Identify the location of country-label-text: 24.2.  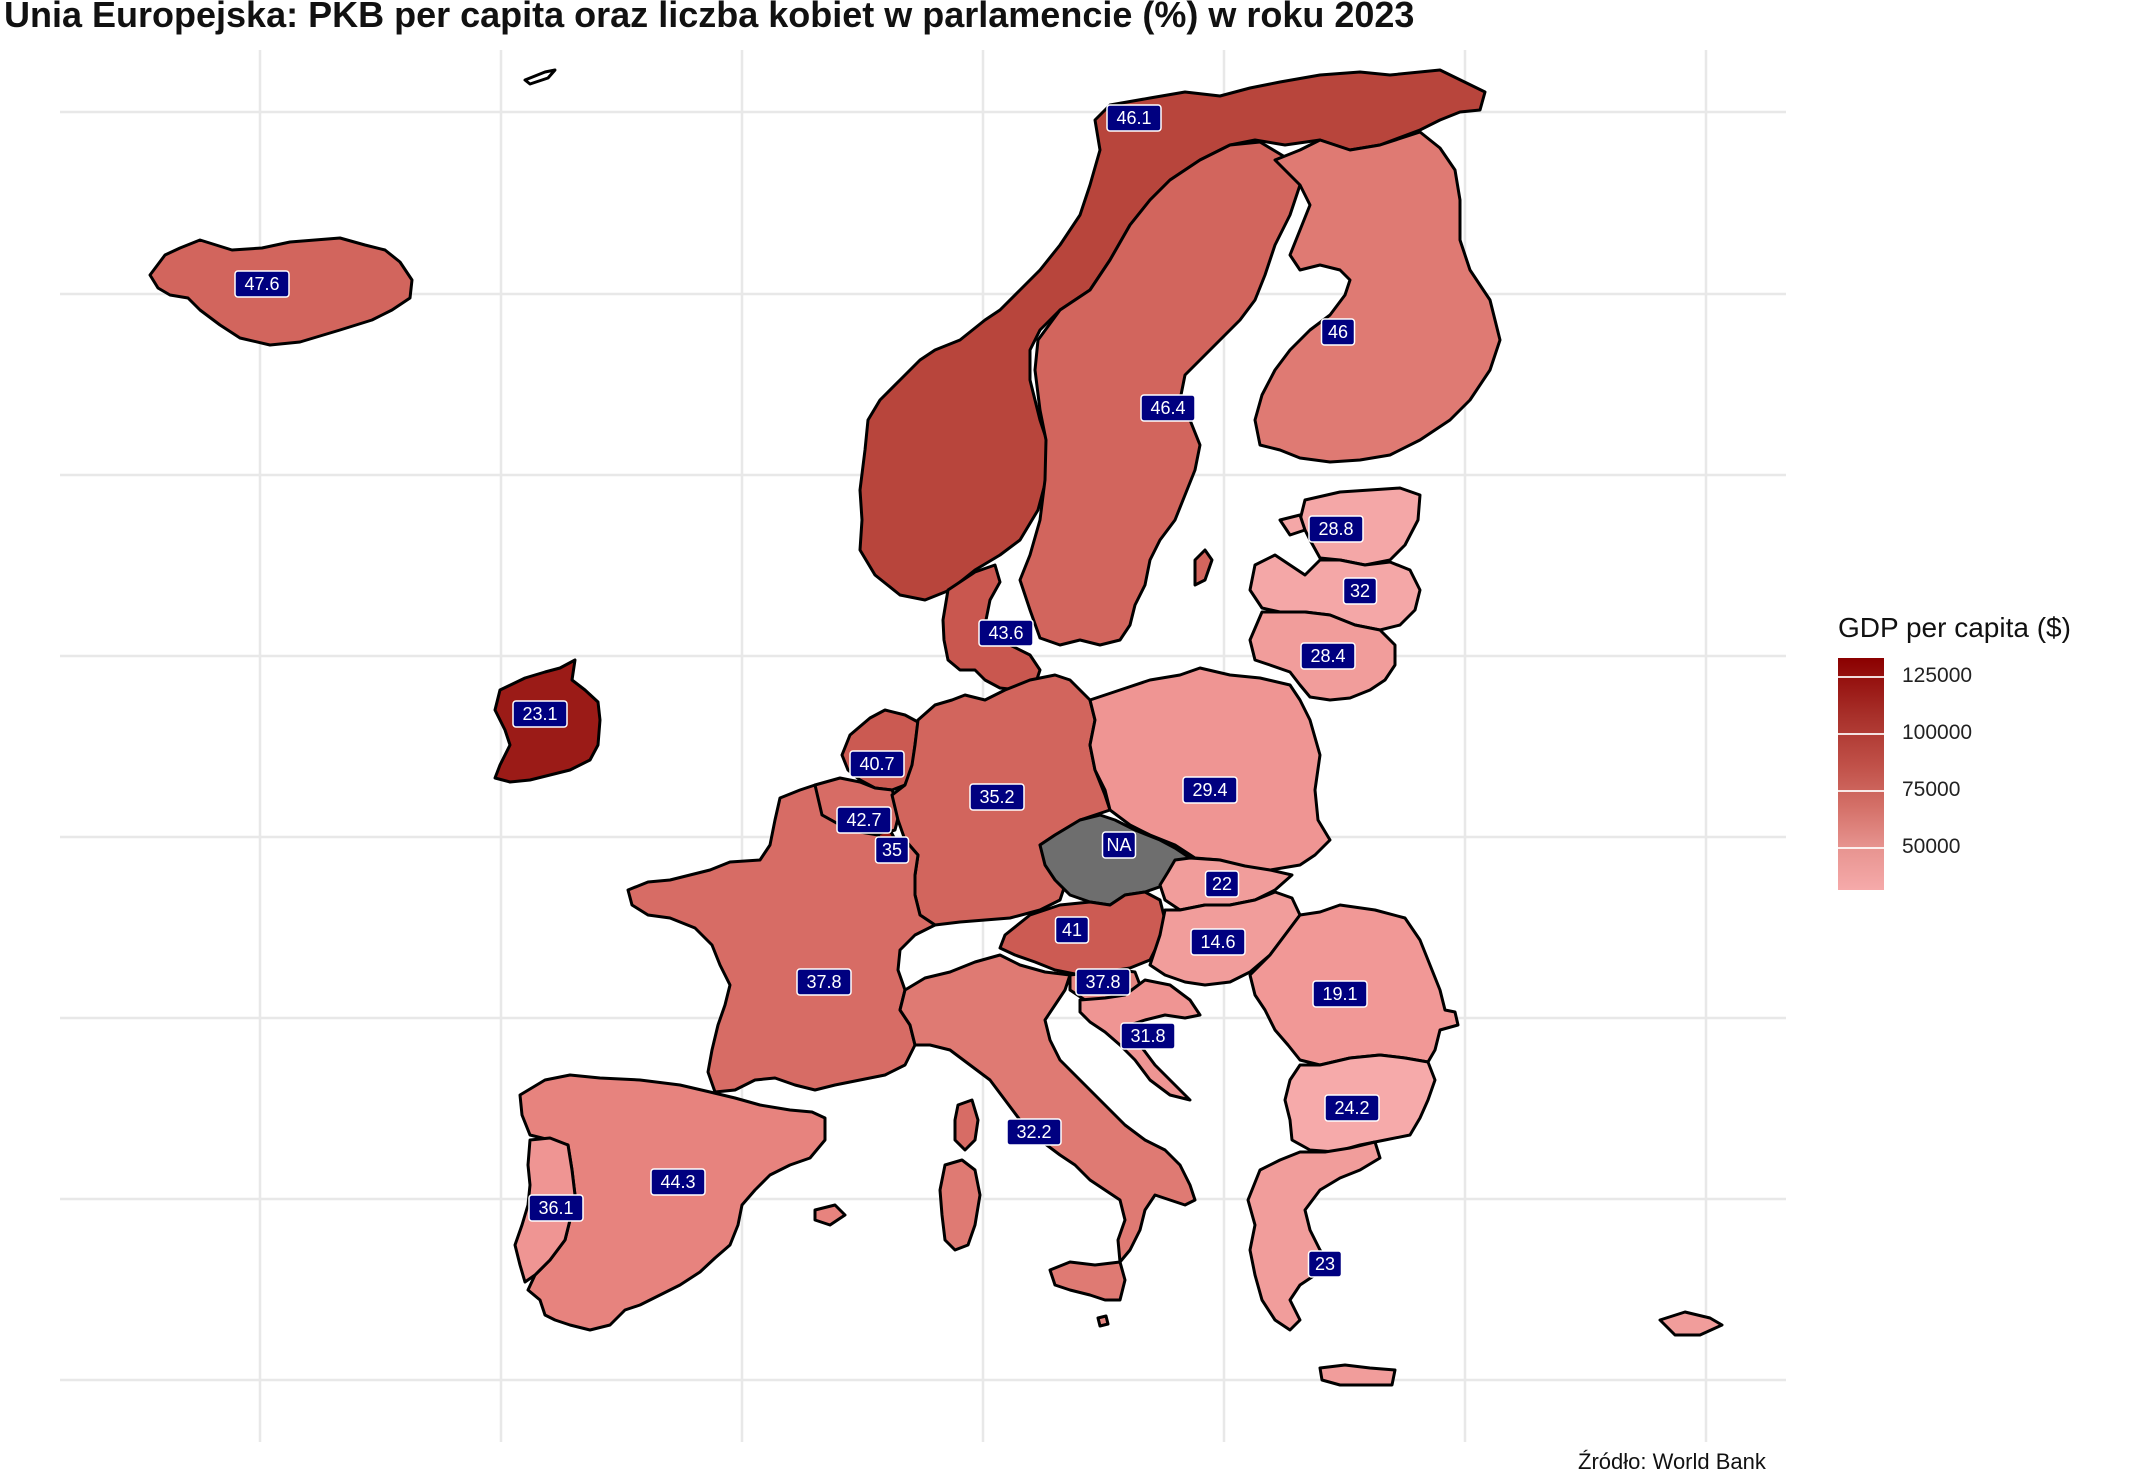
(1351, 1108).